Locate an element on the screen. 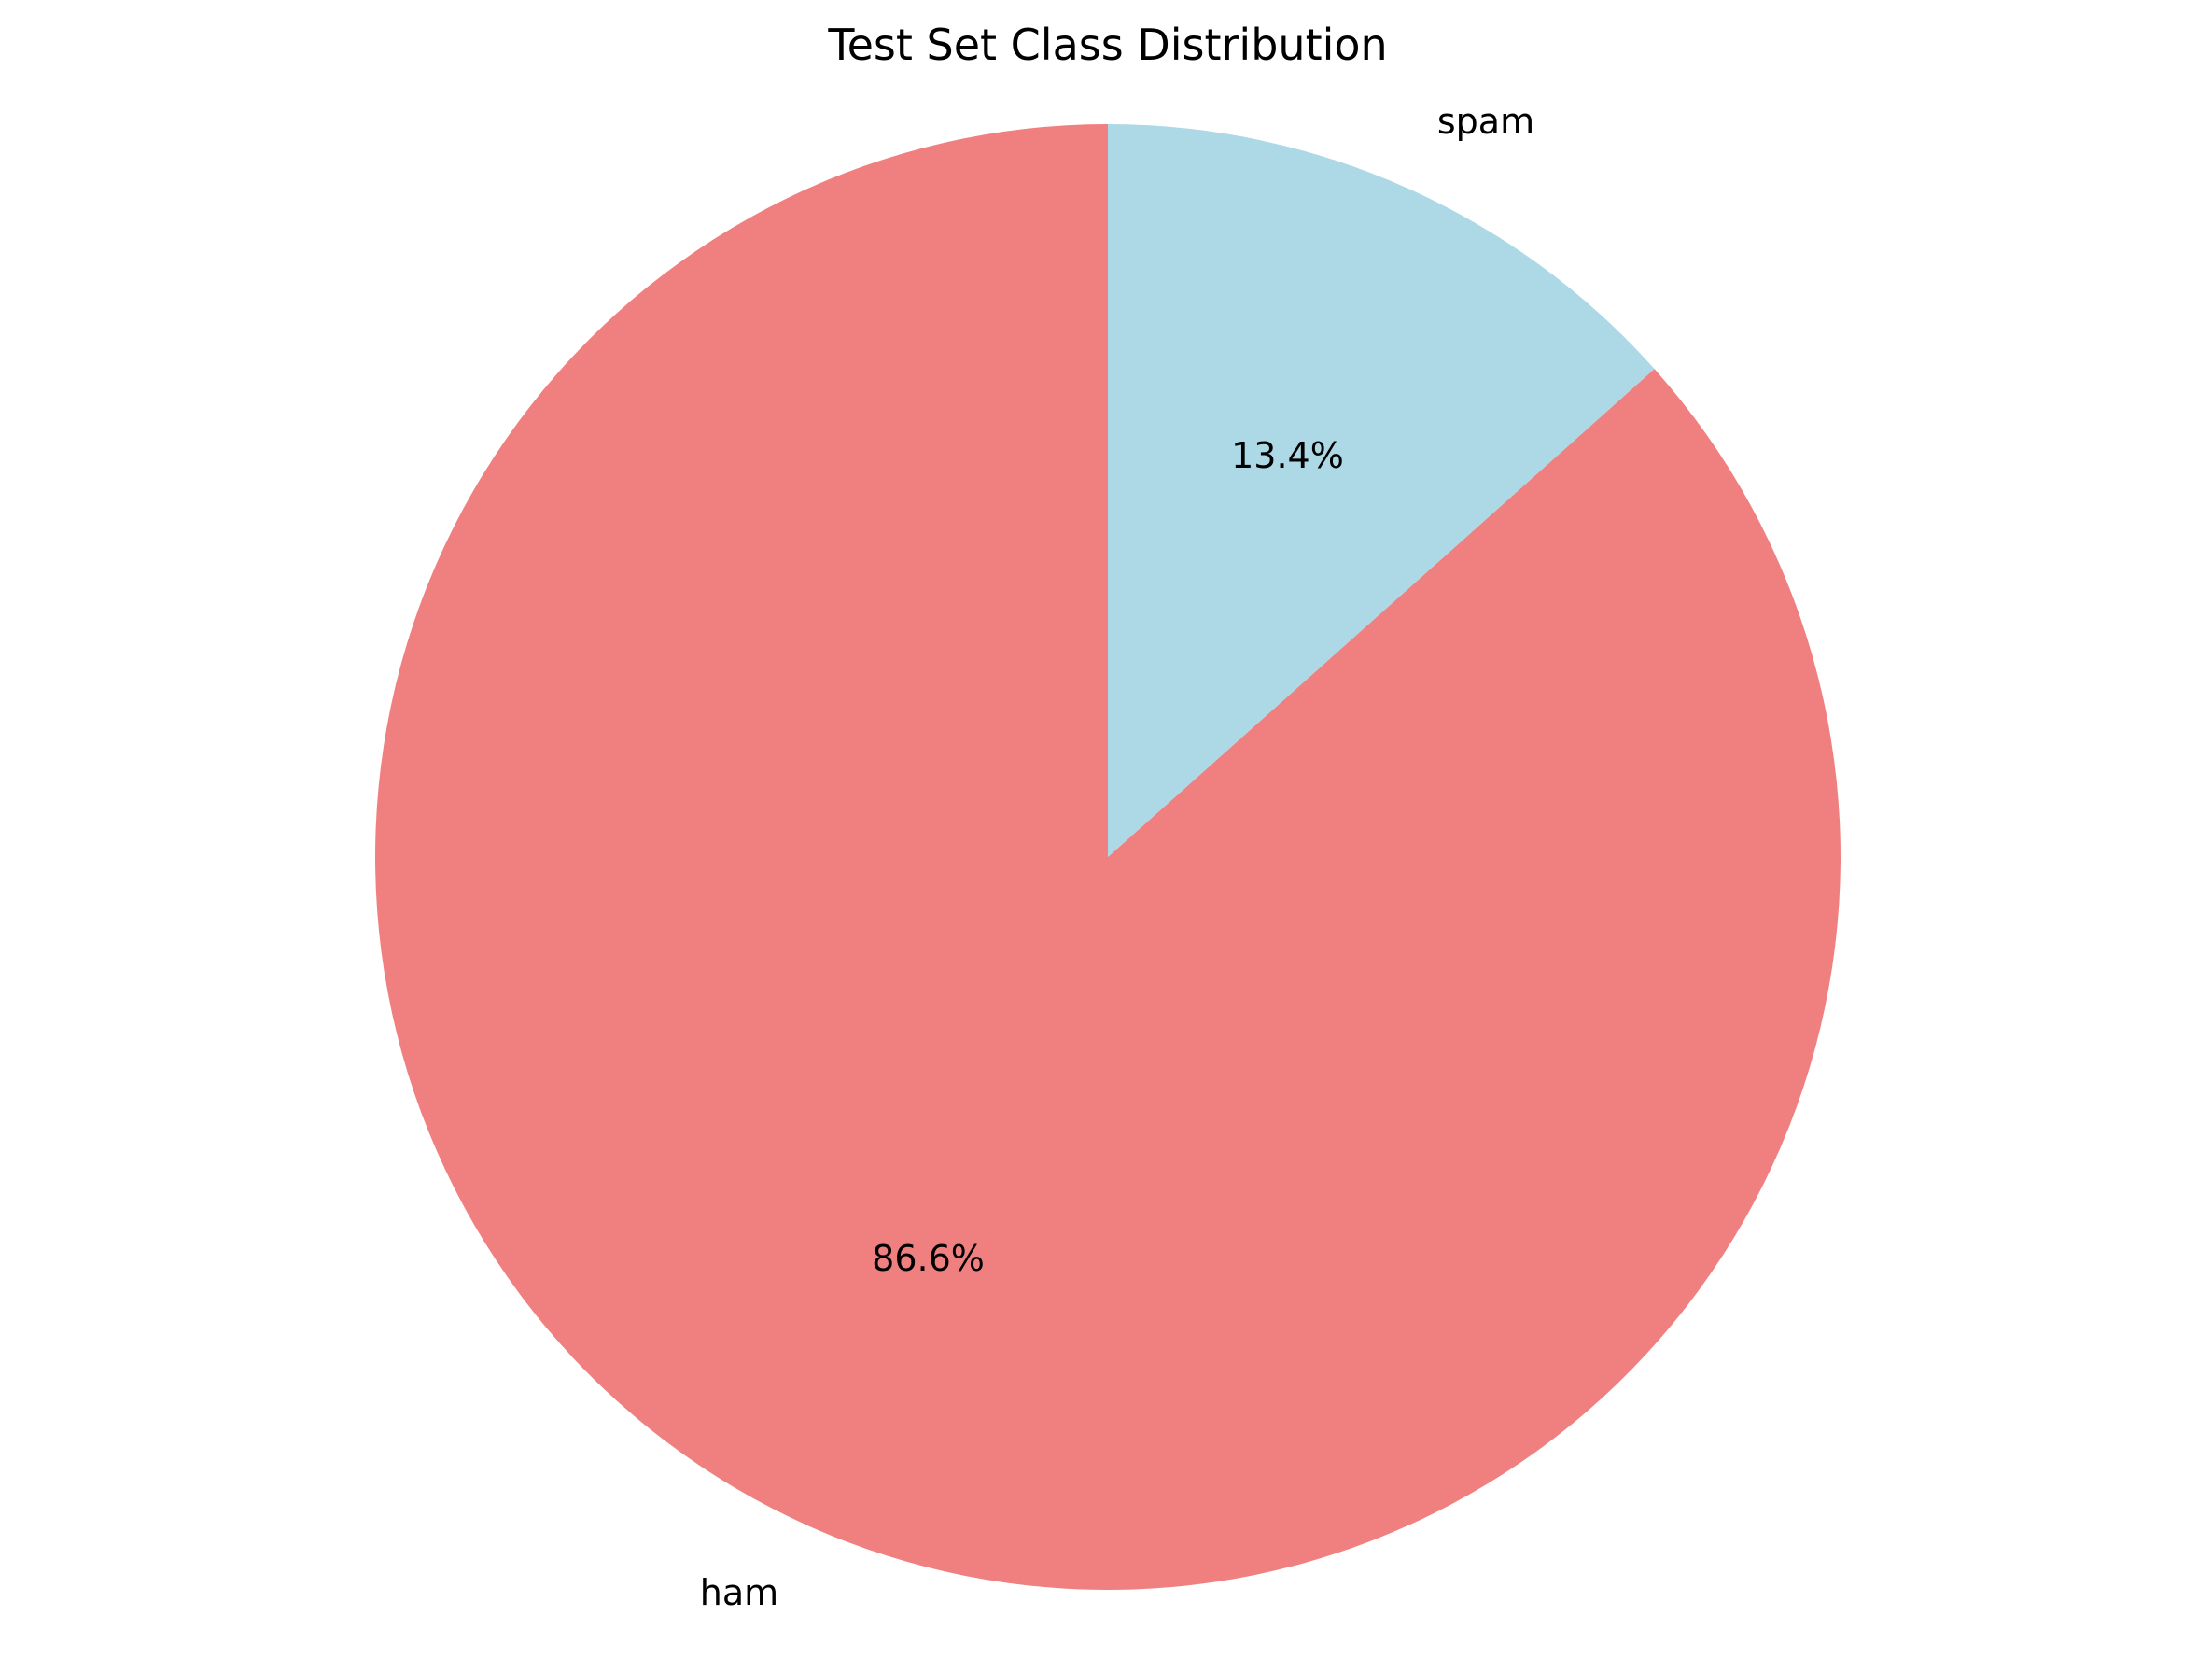  pie-pct-label-spam: 13.4% is located at coordinates (1287, 455).